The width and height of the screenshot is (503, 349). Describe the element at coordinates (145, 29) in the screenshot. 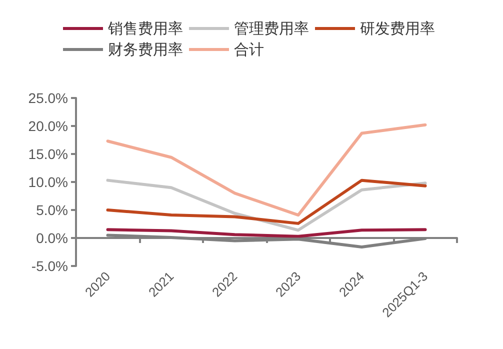

I see `legend-label: 销售费用率` at that location.